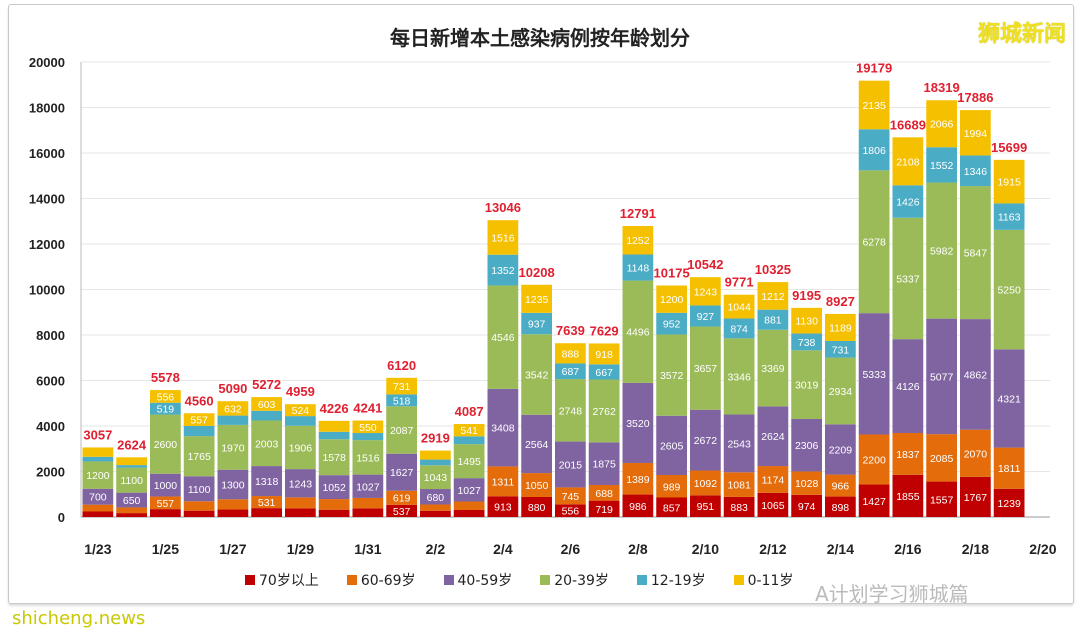 Image resolution: width=1080 pixels, height=638 pixels. What do you see at coordinates (706, 292) in the screenshot?
I see `segment-label: 1243` at bounding box center [706, 292].